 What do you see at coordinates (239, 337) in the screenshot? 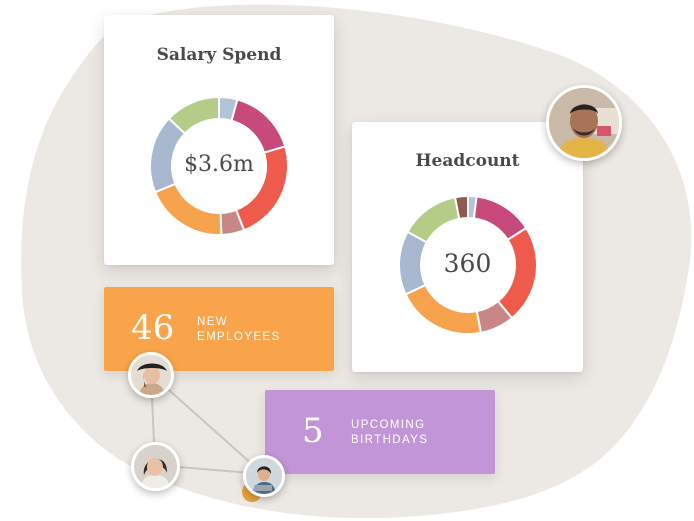
I see `new-employees-label-line2: EMPLOYEES` at bounding box center [239, 337].